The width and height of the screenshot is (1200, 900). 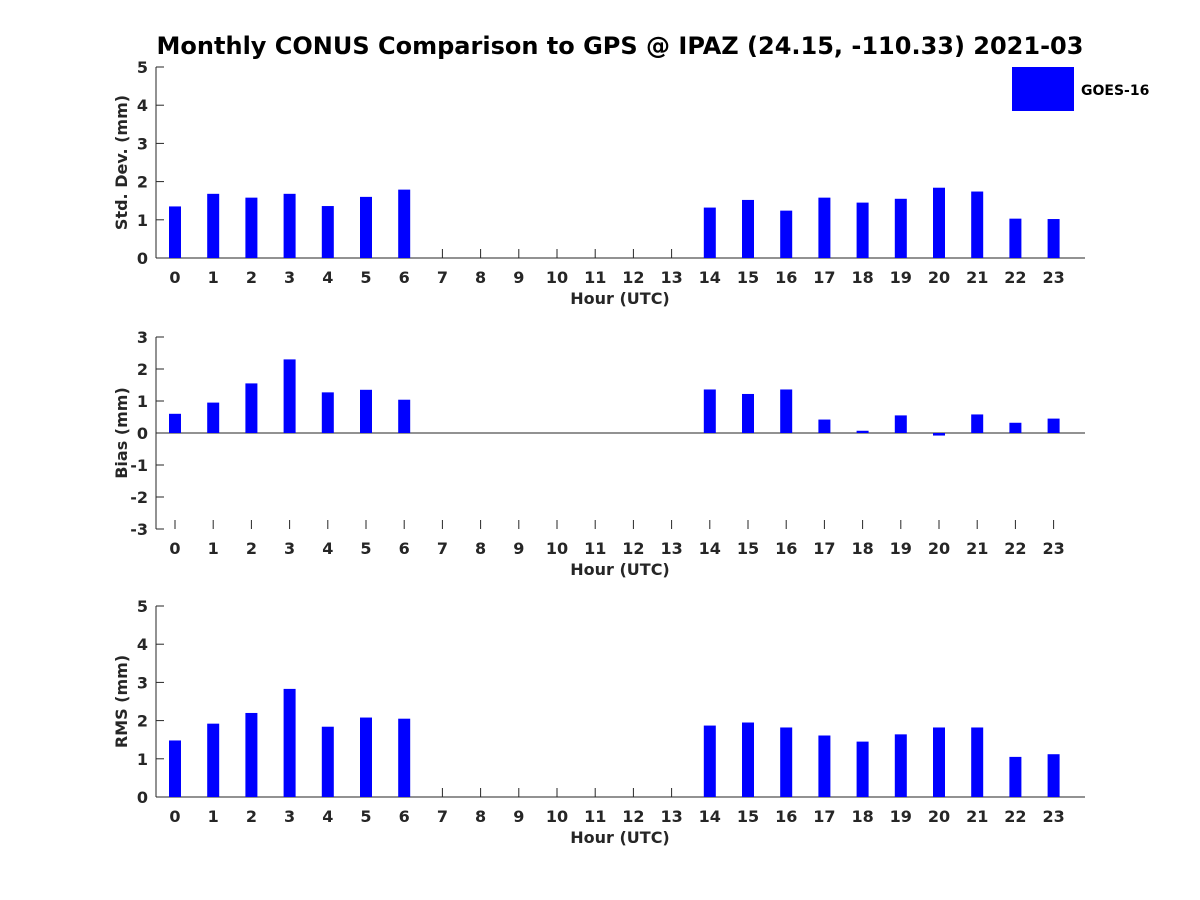 What do you see at coordinates (480, 277) in the screenshot?
I see `std-dev-x-tick-label: 8` at bounding box center [480, 277].